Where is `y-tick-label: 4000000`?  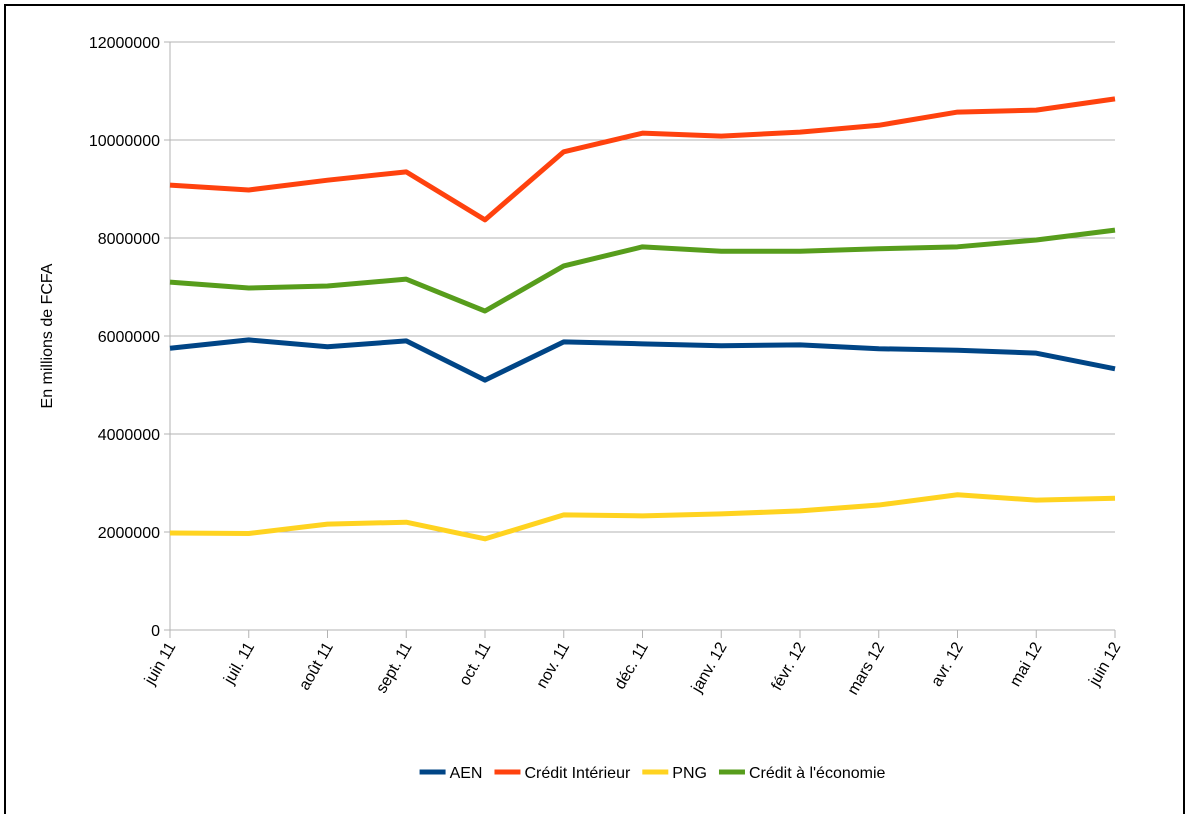
y-tick-label: 4000000 is located at coordinates (129, 435).